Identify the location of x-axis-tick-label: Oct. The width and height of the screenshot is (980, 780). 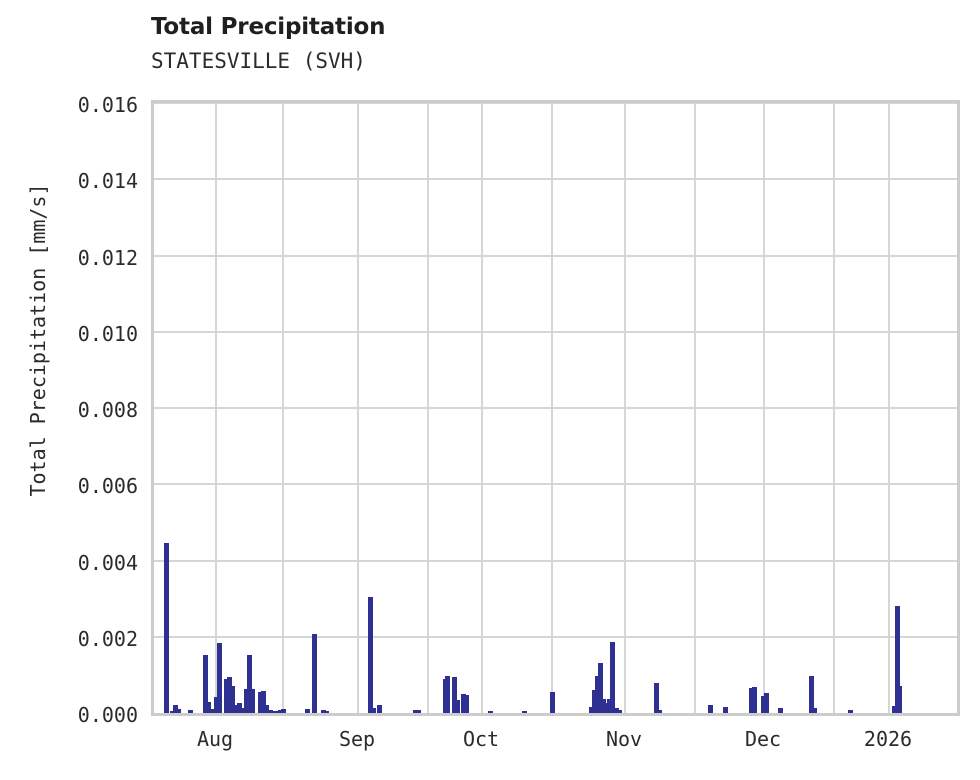
(481, 739).